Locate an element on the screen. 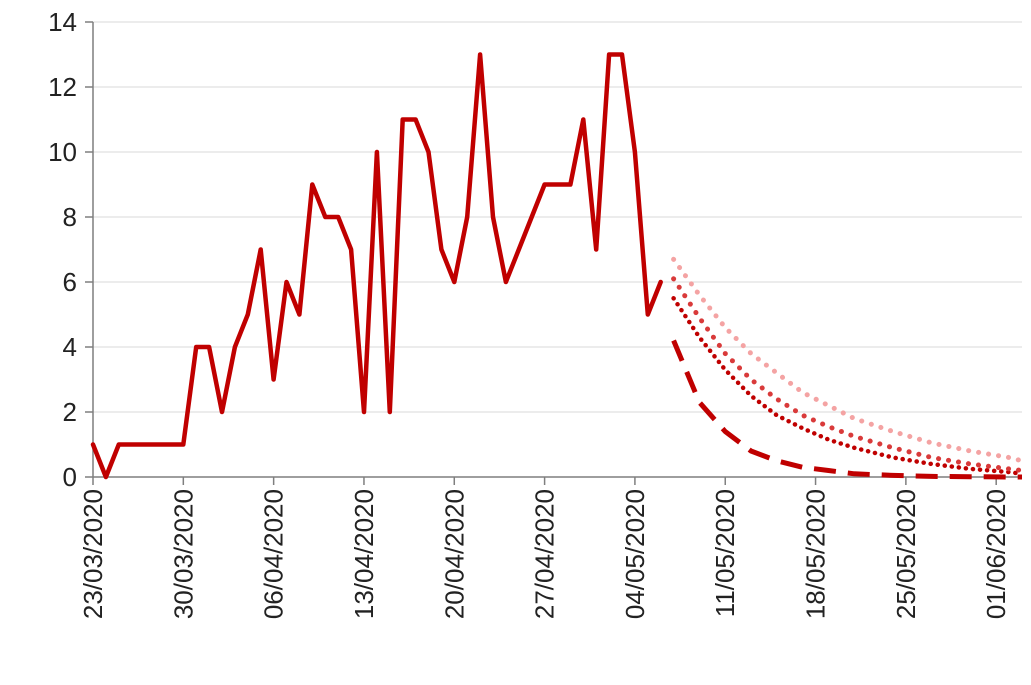 This screenshot has width=1031, height=685. x-tick-label: 11/05/2020 is located at coordinates (725, 553).